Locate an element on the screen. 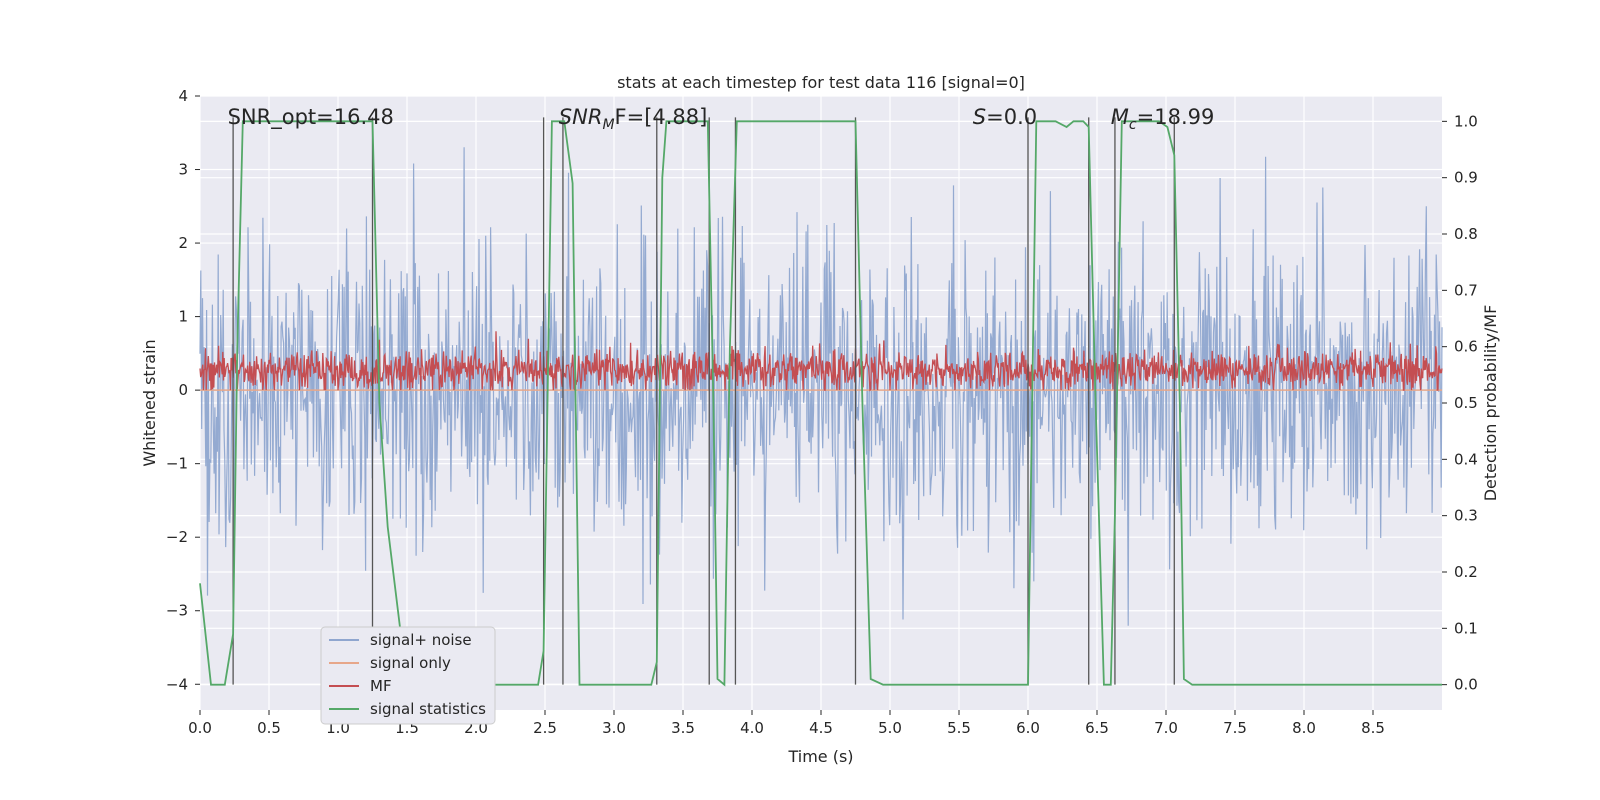 The width and height of the screenshot is (1600, 800). mf-series is located at coordinates (821, 361).